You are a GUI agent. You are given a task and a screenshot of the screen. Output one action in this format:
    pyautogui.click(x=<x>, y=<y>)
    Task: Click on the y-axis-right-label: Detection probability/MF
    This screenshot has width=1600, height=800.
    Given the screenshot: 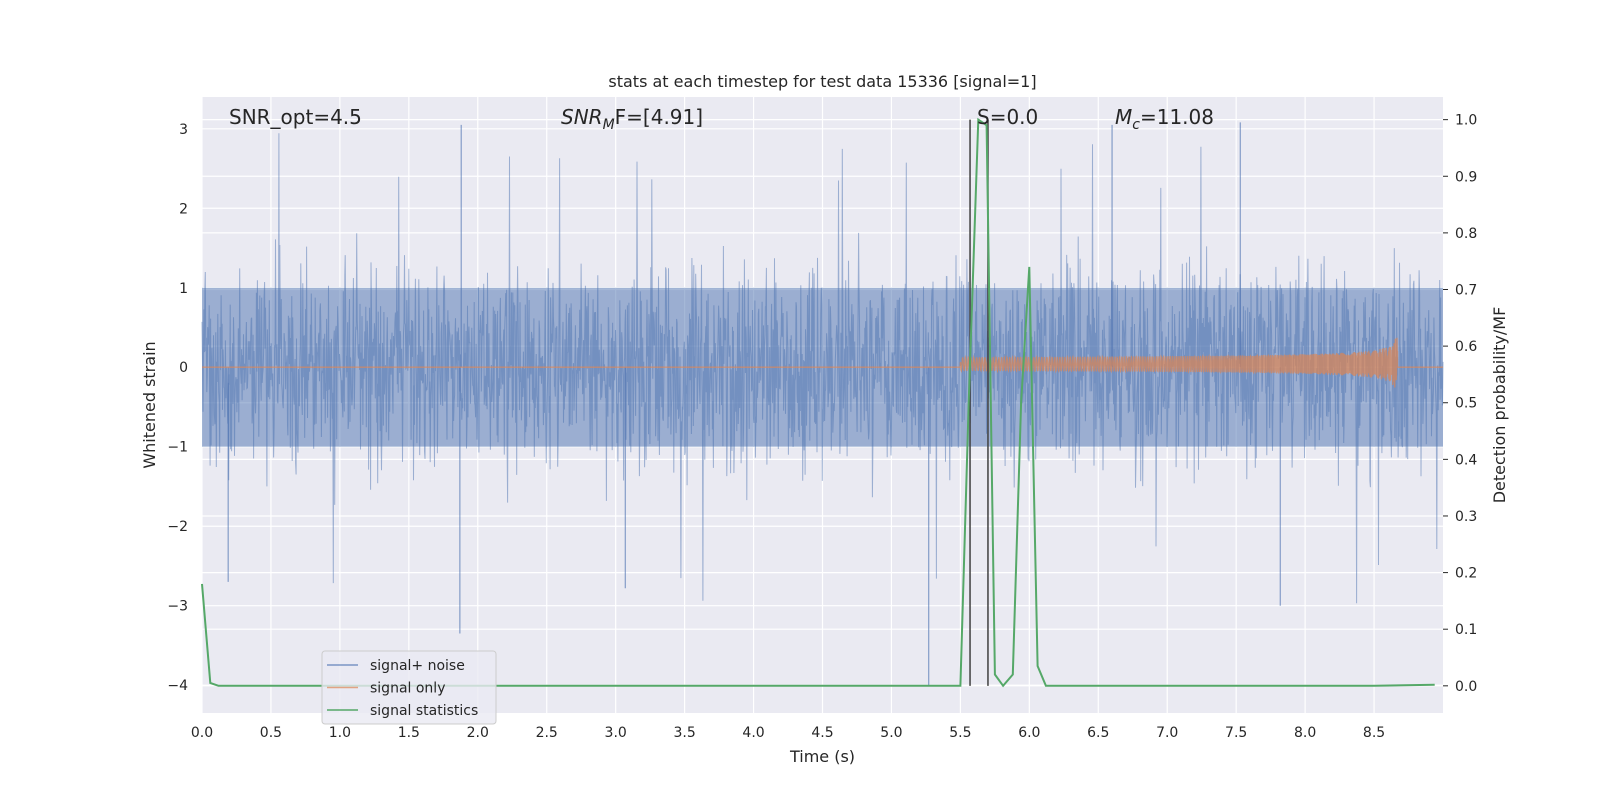 What is the action you would take?
    pyautogui.click(x=1499, y=405)
    